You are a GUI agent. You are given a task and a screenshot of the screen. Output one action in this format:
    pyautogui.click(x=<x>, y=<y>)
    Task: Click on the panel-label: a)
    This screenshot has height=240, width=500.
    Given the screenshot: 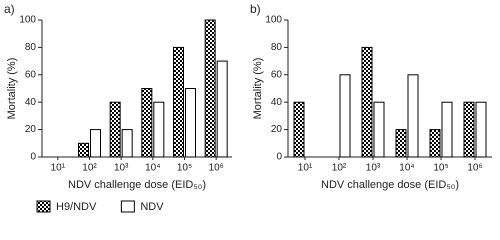 What is the action you would take?
    pyautogui.click(x=9, y=9)
    